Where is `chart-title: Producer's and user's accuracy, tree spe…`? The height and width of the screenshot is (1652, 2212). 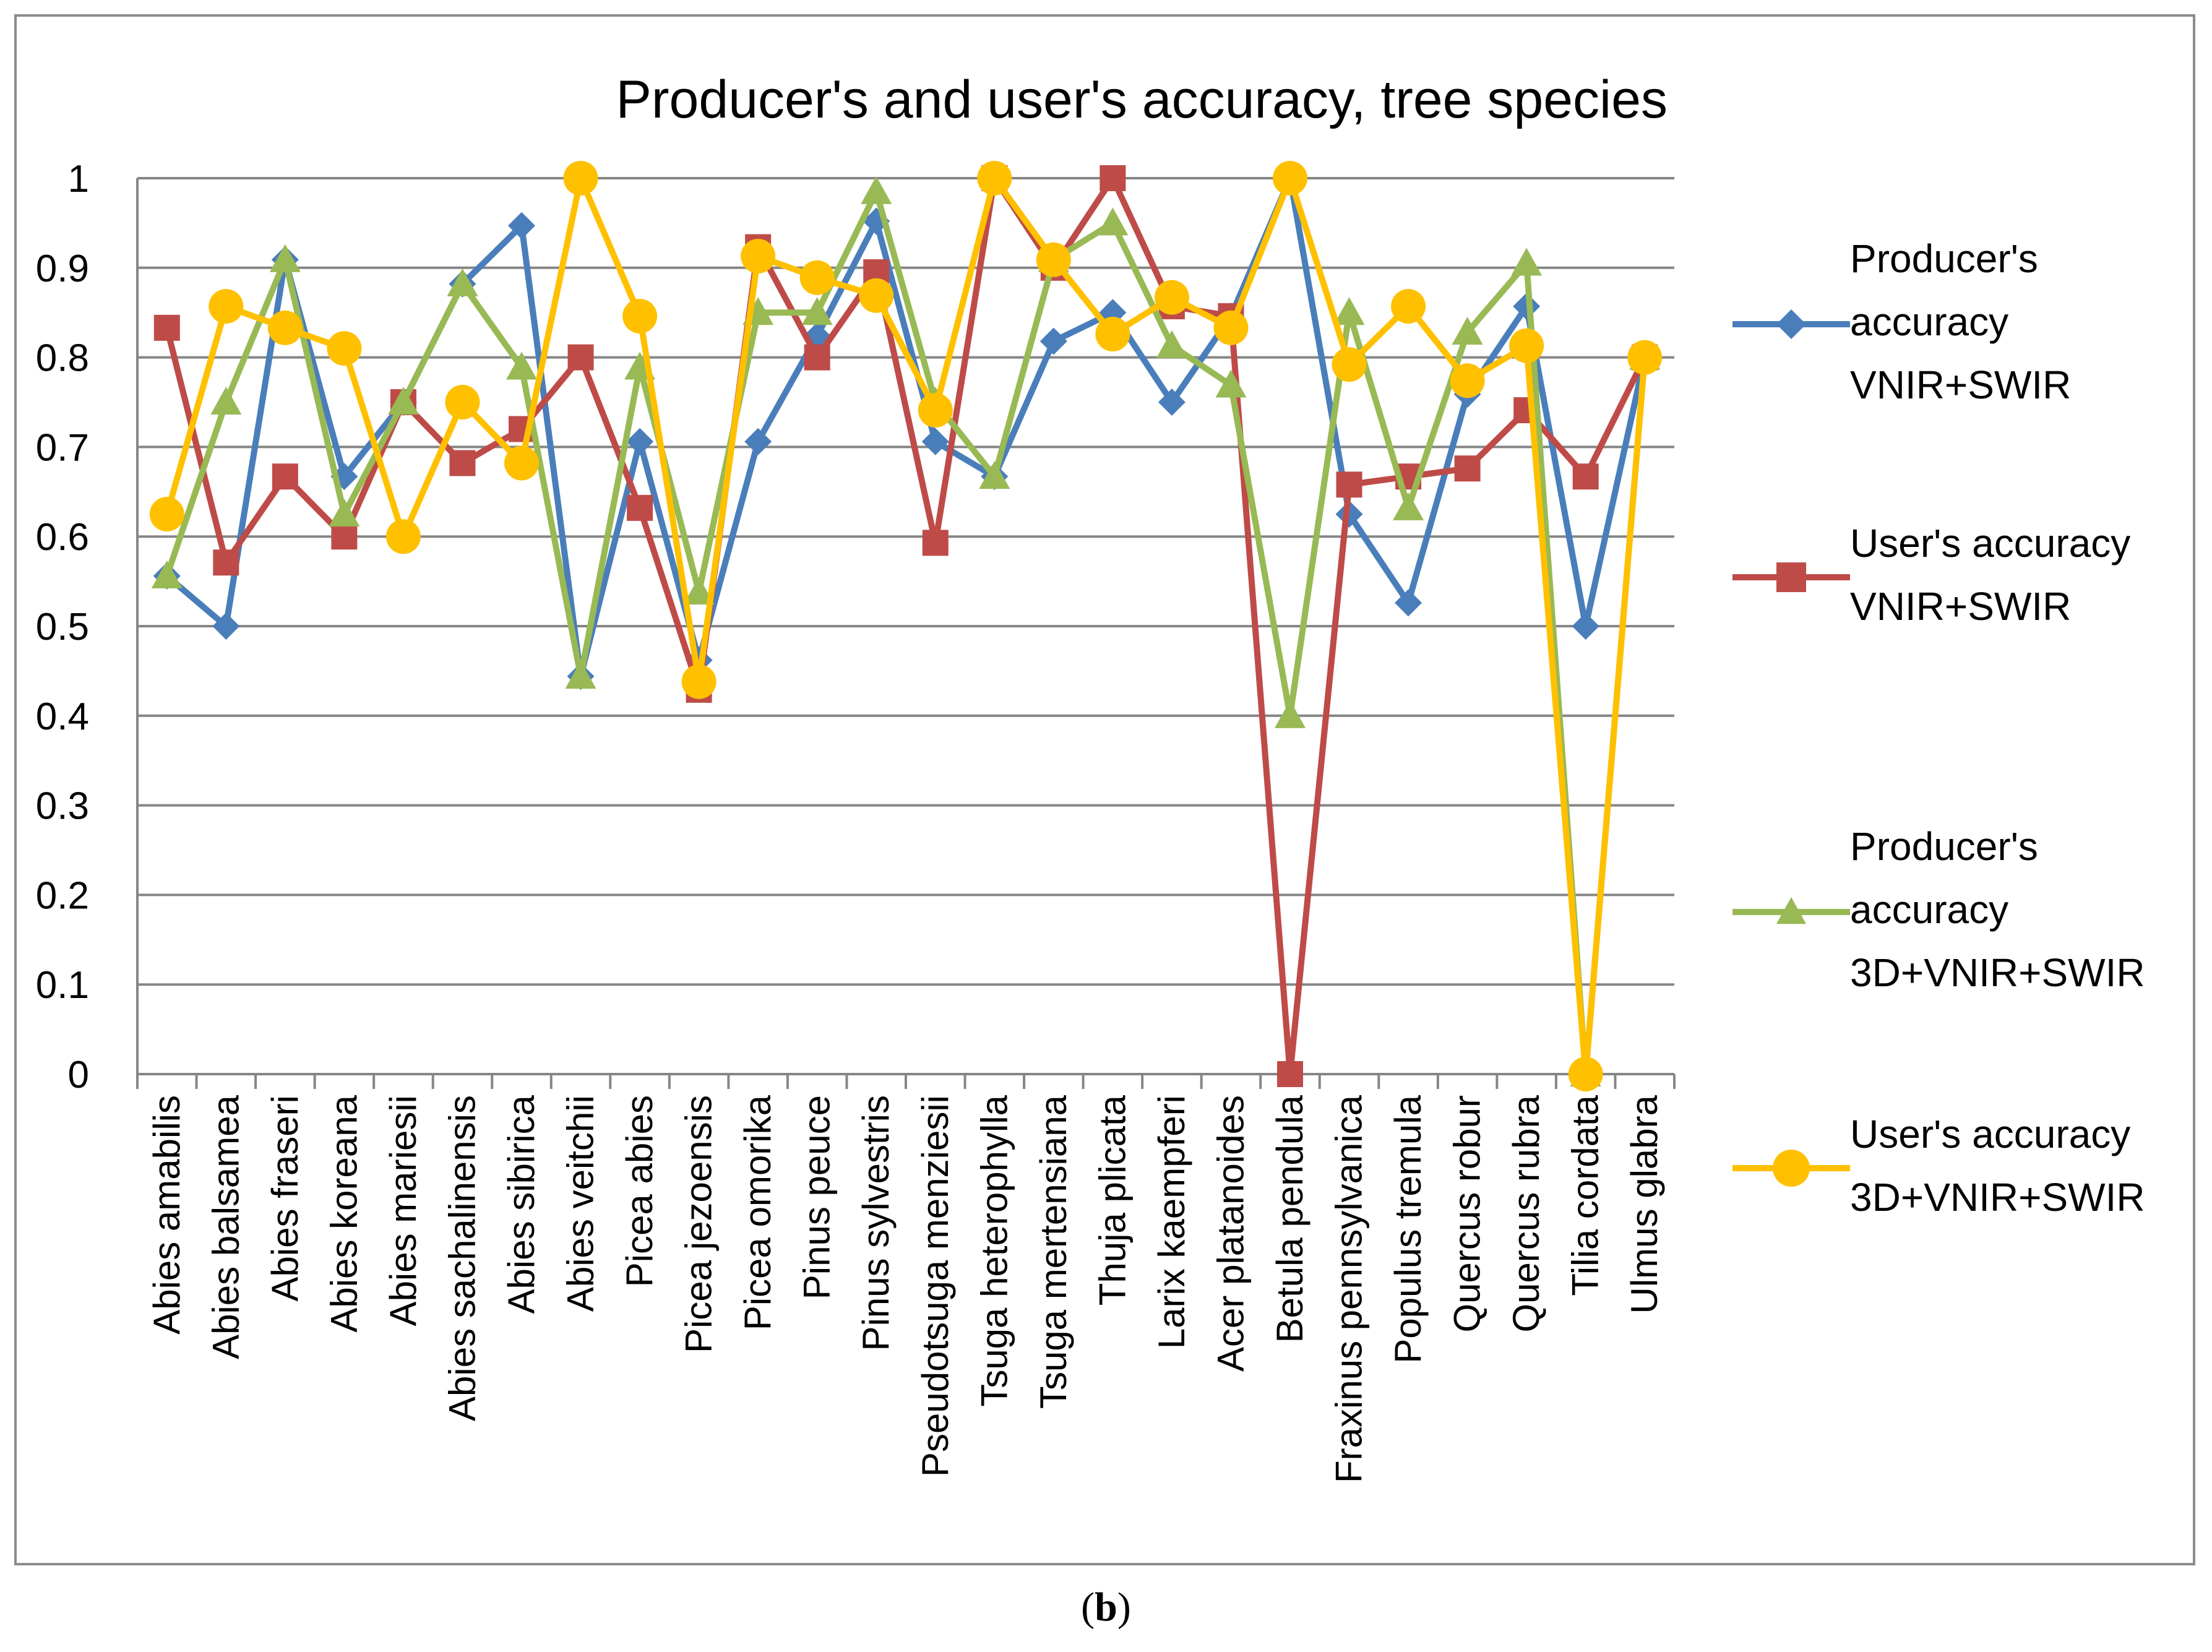
chart-title: Producer's and user's accuracy, tree spe… is located at coordinates (1142, 100).